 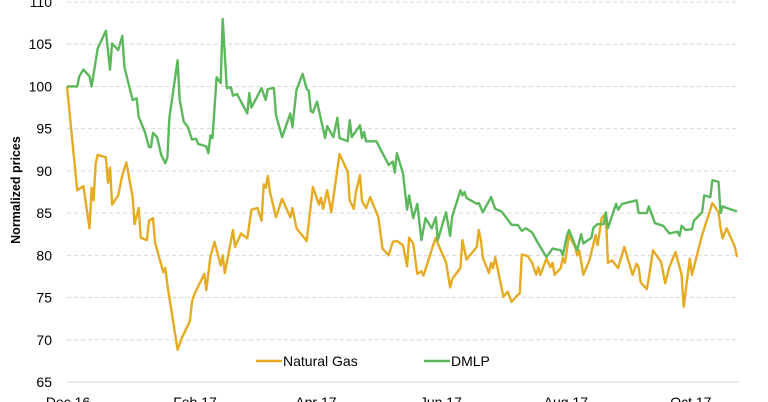 What do you see at coordinates (373, 361) in the screenshot?
I see `legend: Natural Gas DMLP` at bounding box center [373, 361].